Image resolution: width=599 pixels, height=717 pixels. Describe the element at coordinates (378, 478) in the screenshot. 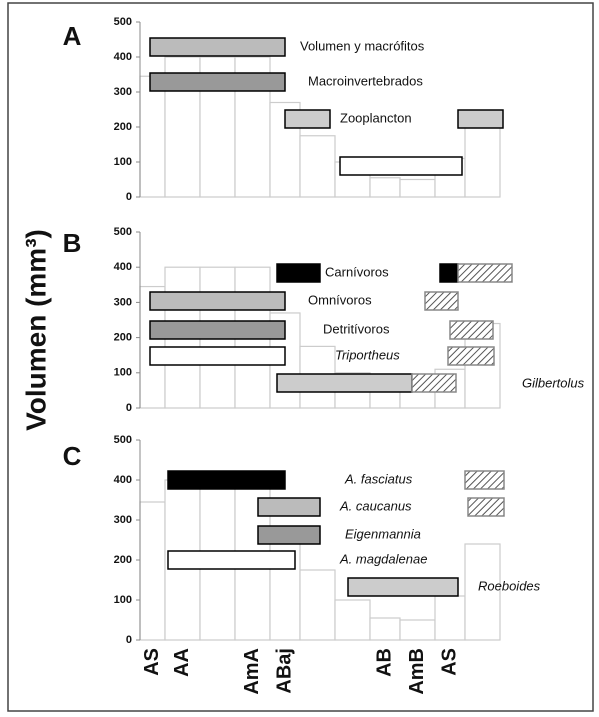

I see `range-label: A. fasciatus` at that location.